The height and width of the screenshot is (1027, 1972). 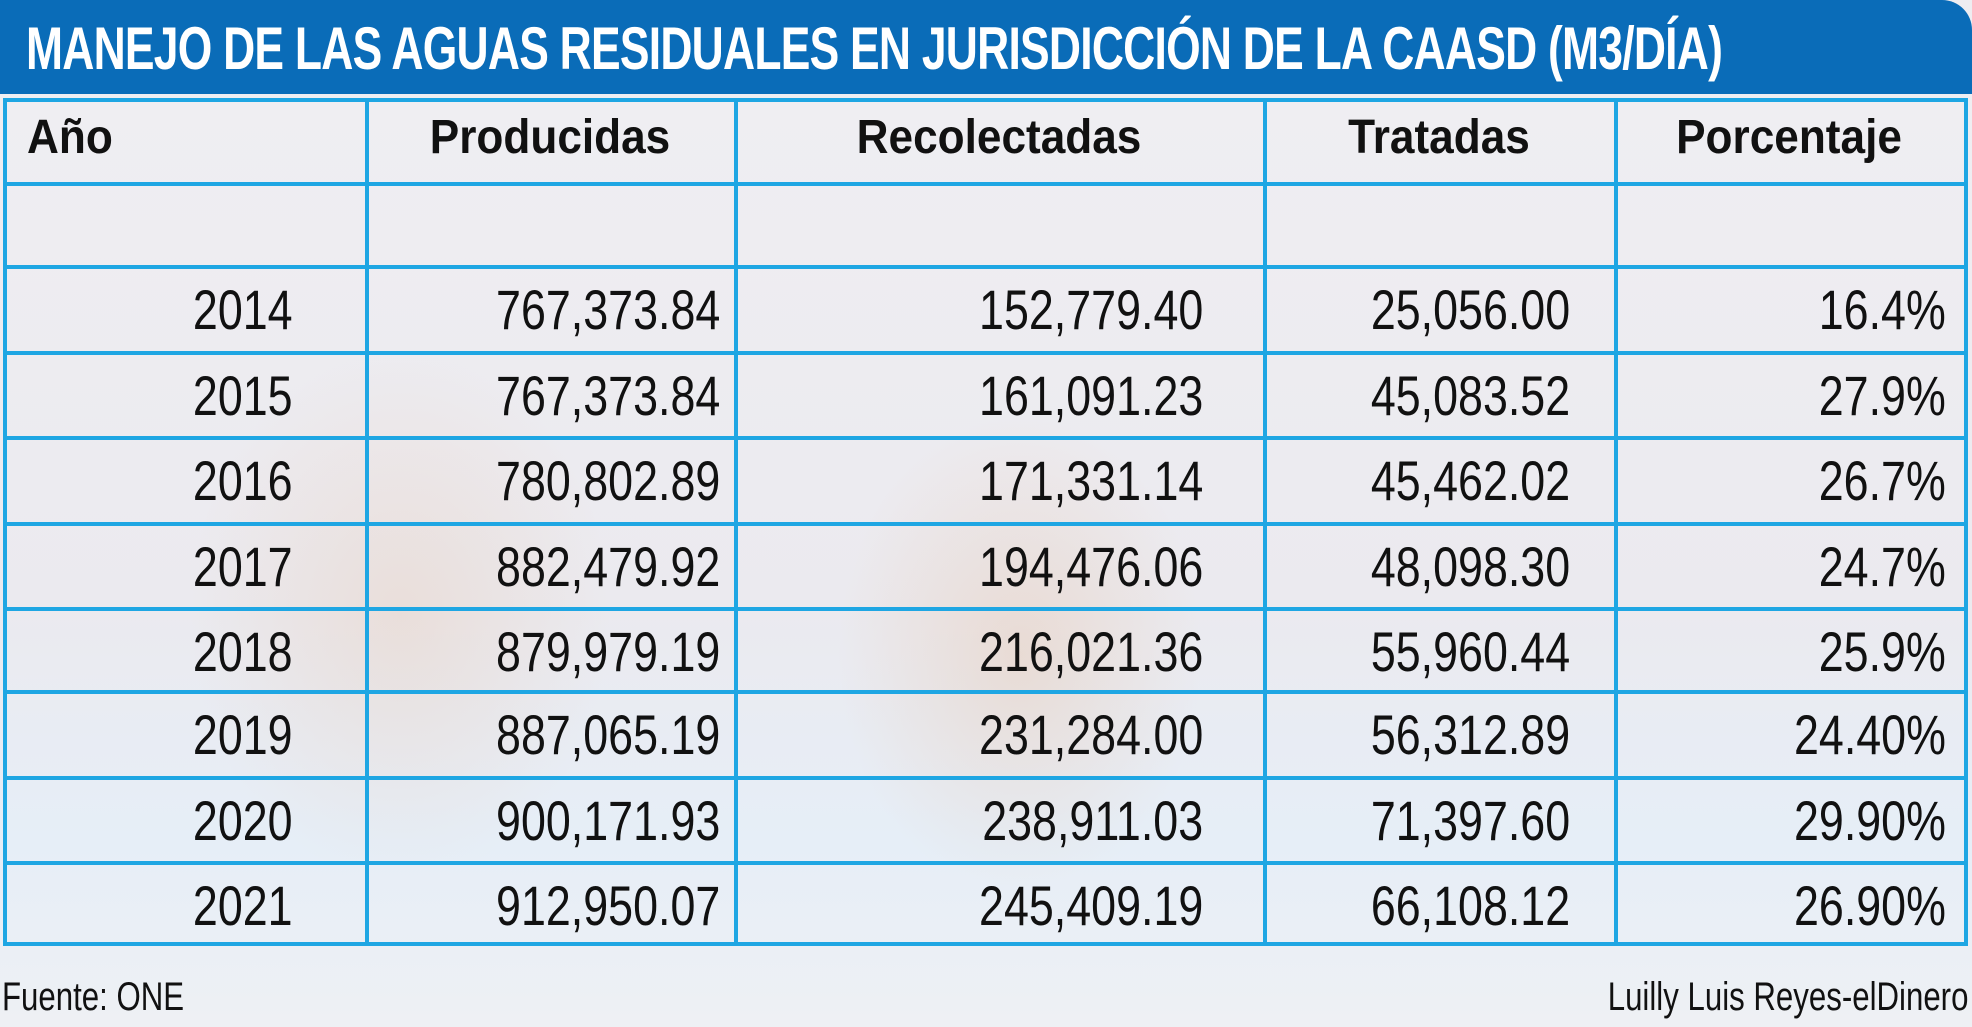 I want to click on value-cell: 26.90%, so click(x=1870, y=905).